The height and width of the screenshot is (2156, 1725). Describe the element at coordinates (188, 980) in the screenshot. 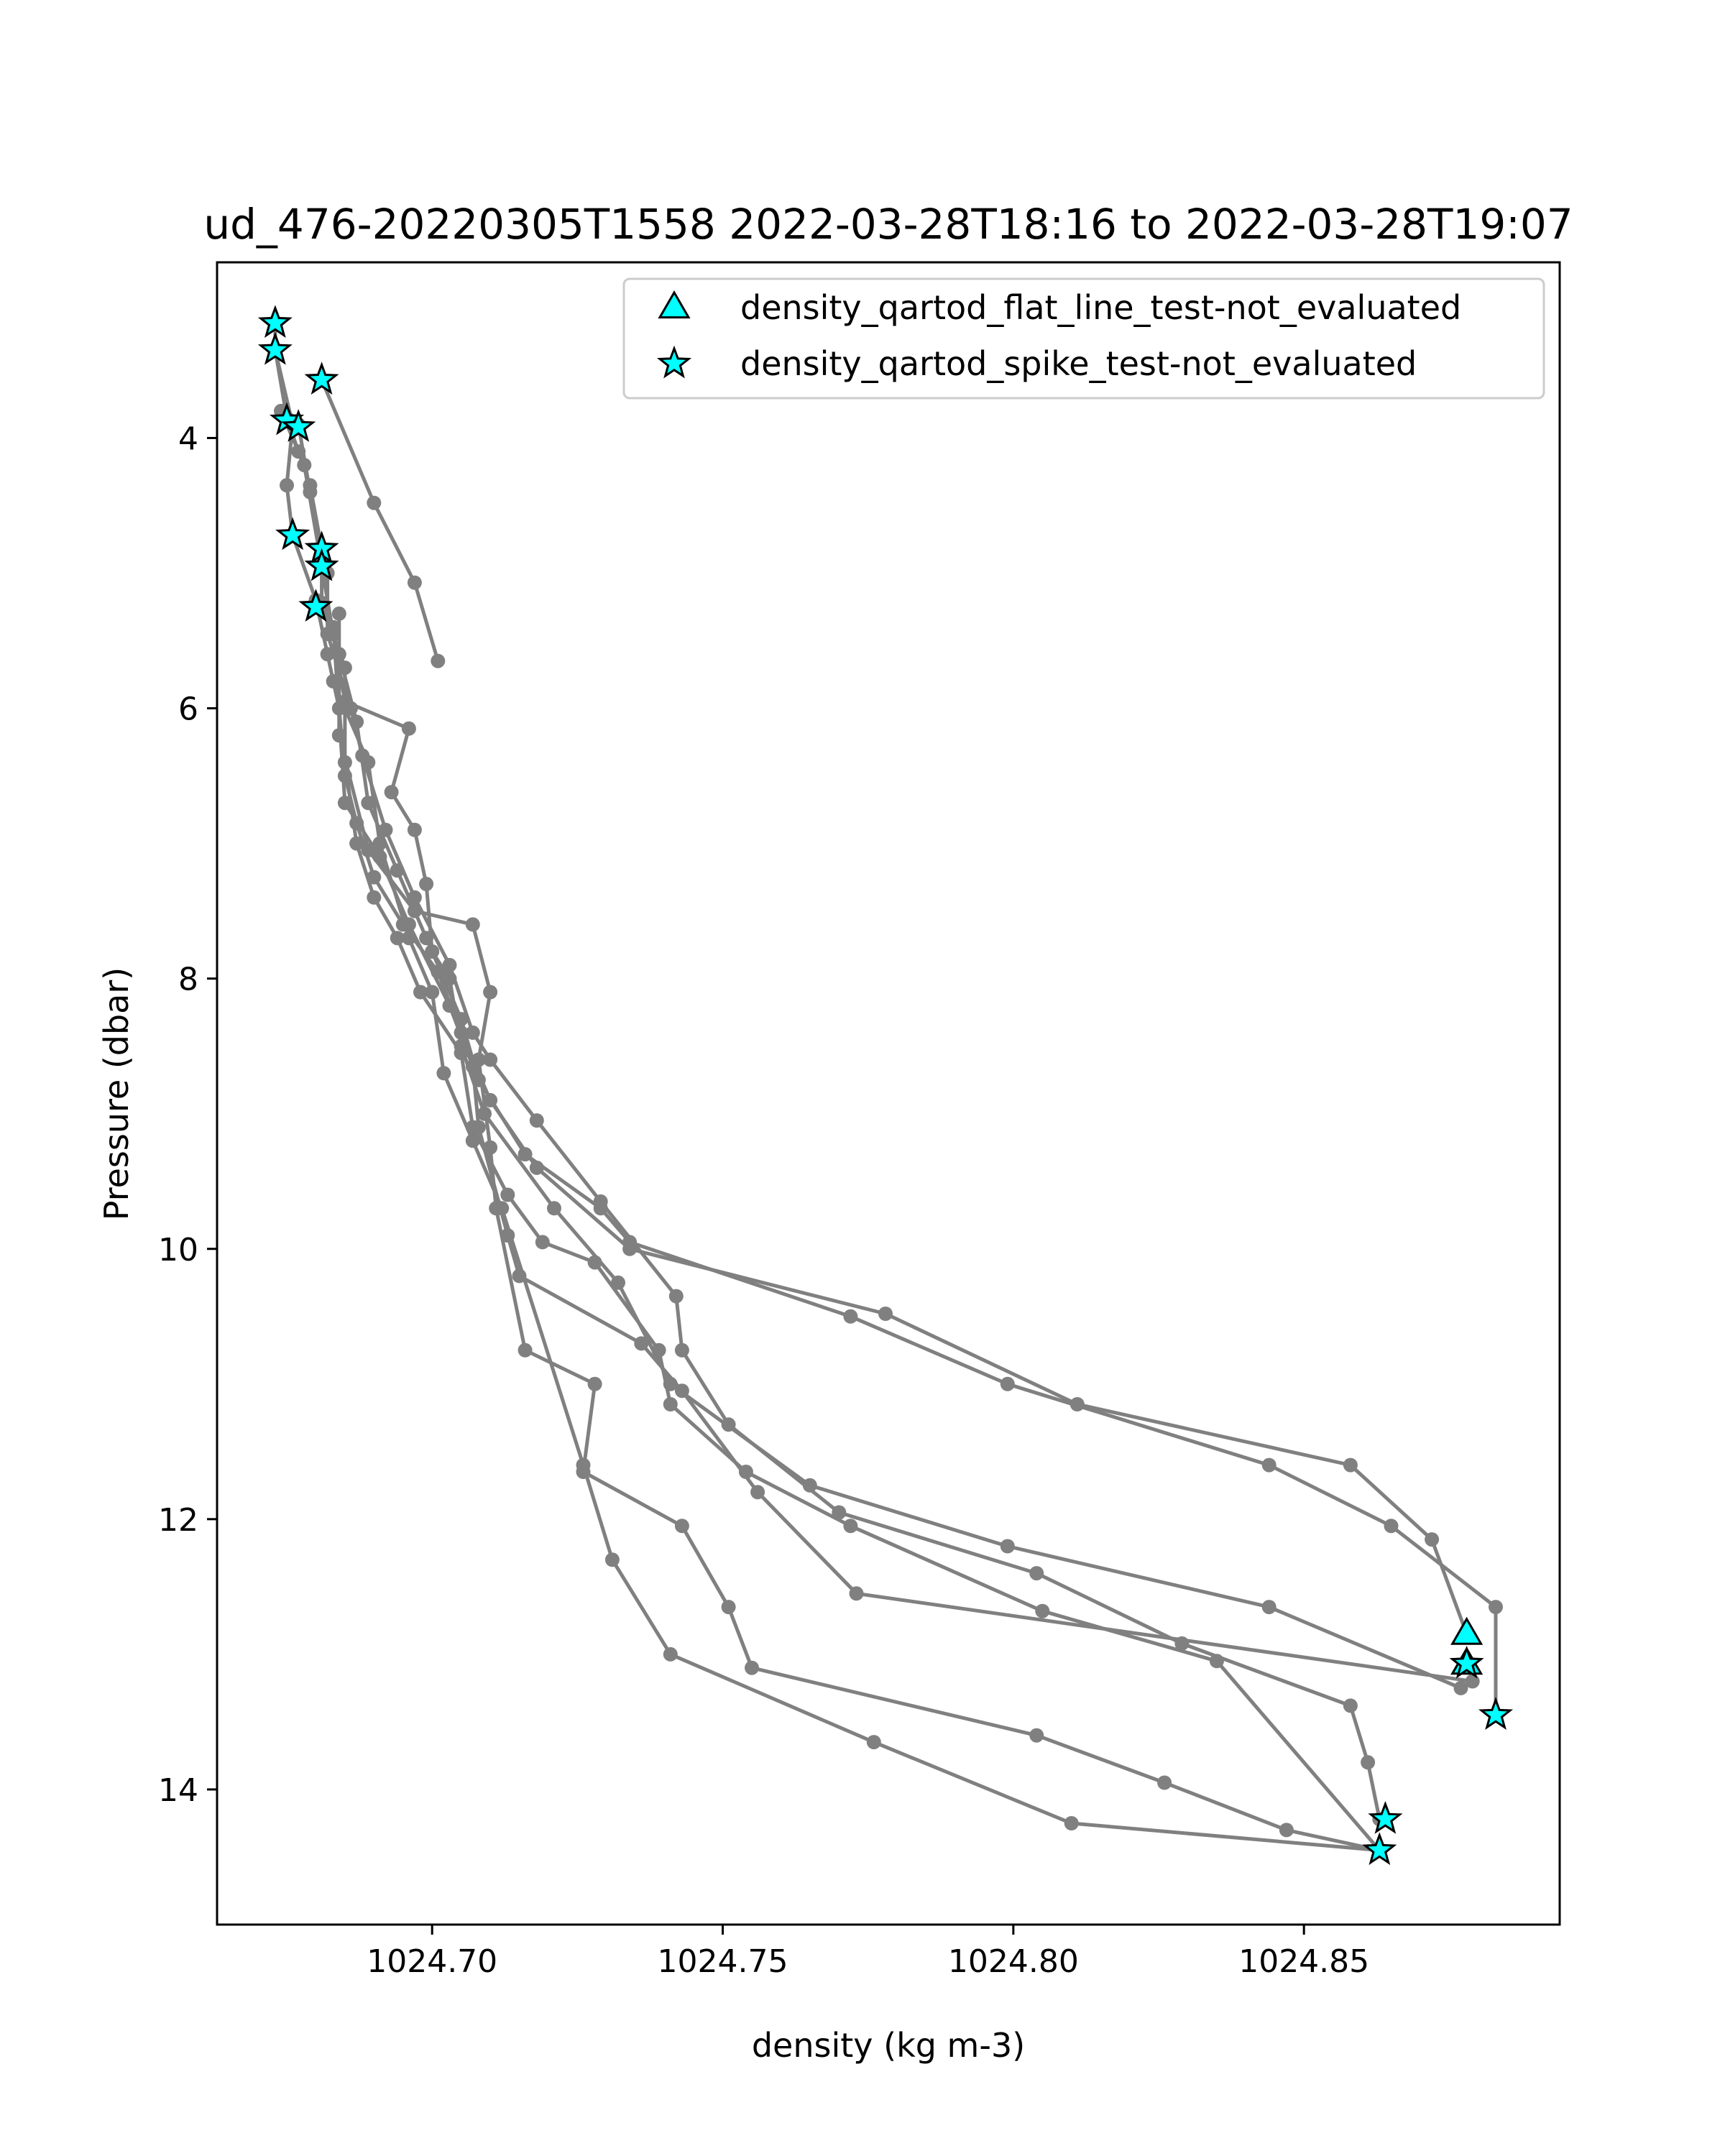

I see `y-tick-label: 8` at that location.